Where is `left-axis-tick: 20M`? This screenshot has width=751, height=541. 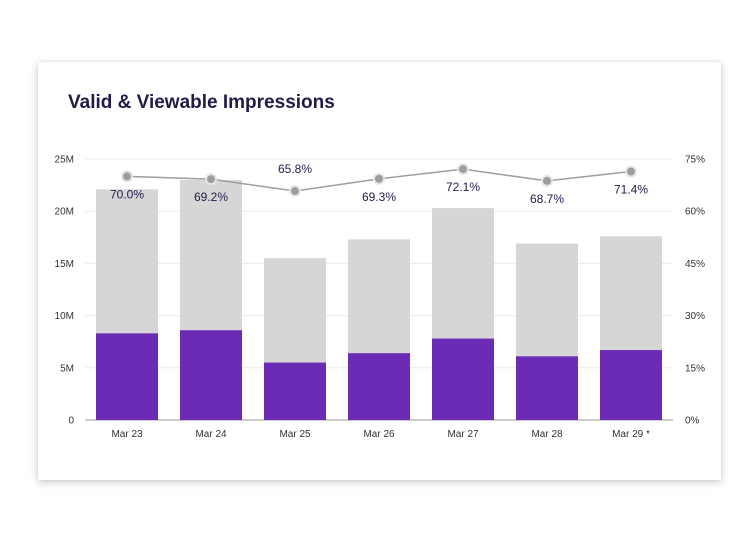
left-axis-tick: 20M is located at coordinates (64, 212).